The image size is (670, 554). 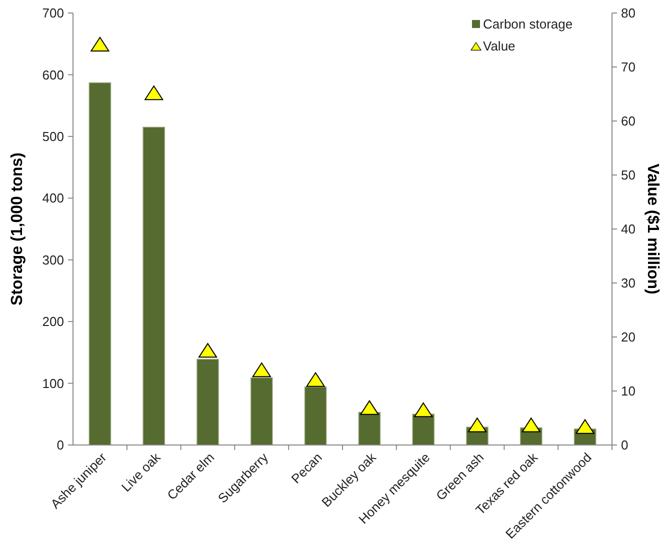 I want to click on y-tick-label: 400, so click(x=53, y=198).